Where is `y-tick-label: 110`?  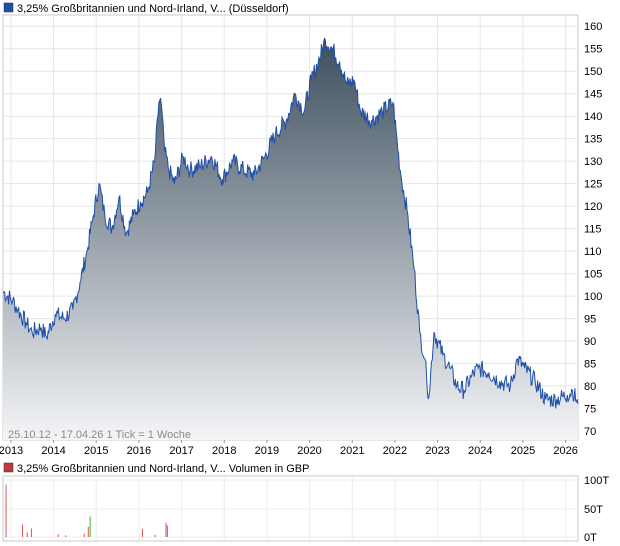 y-tick-label: 110 is located at coordinates (593, 252).